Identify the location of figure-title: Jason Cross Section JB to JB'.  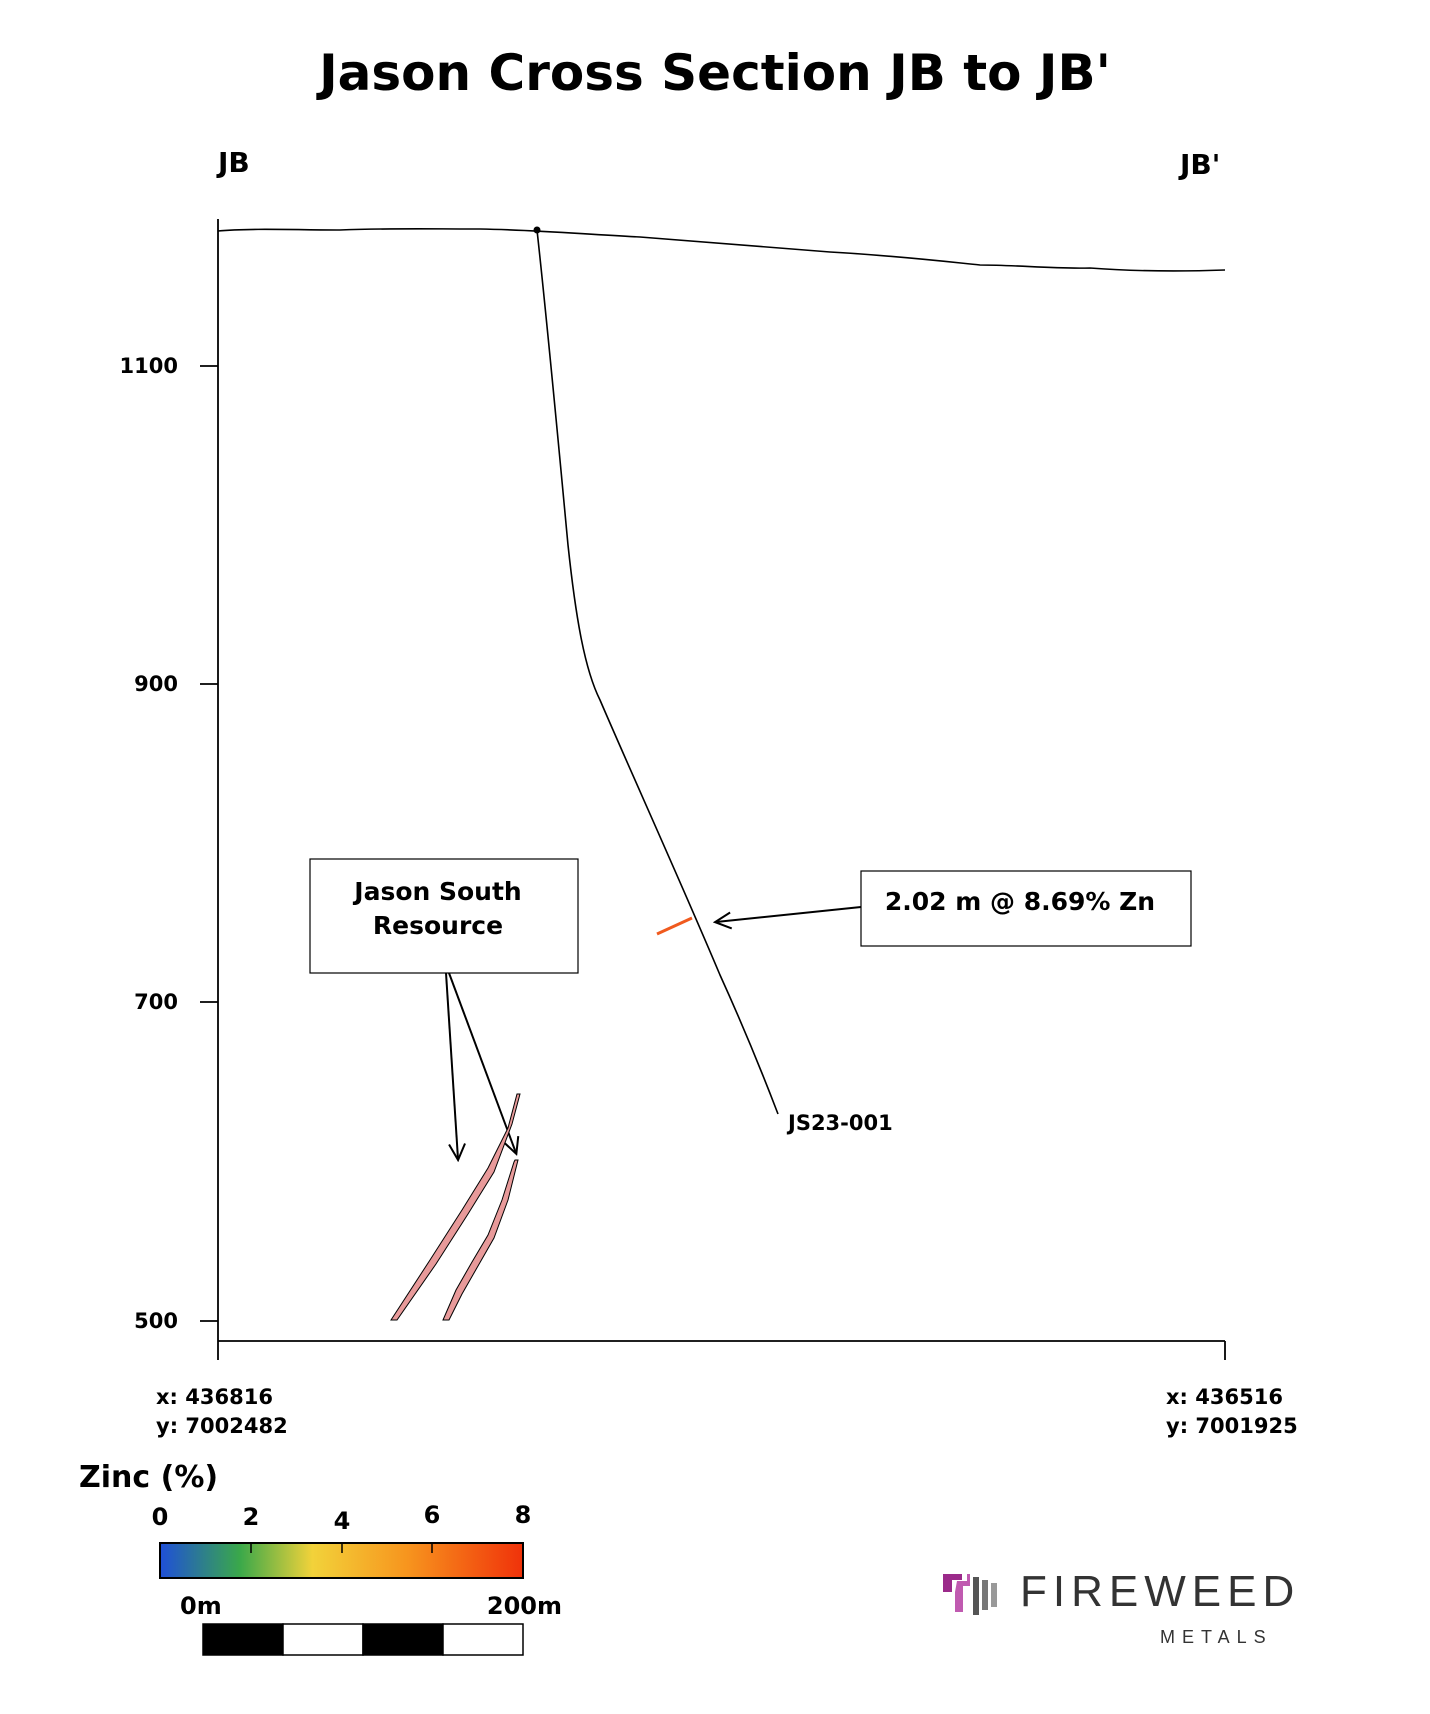
(713, 73).